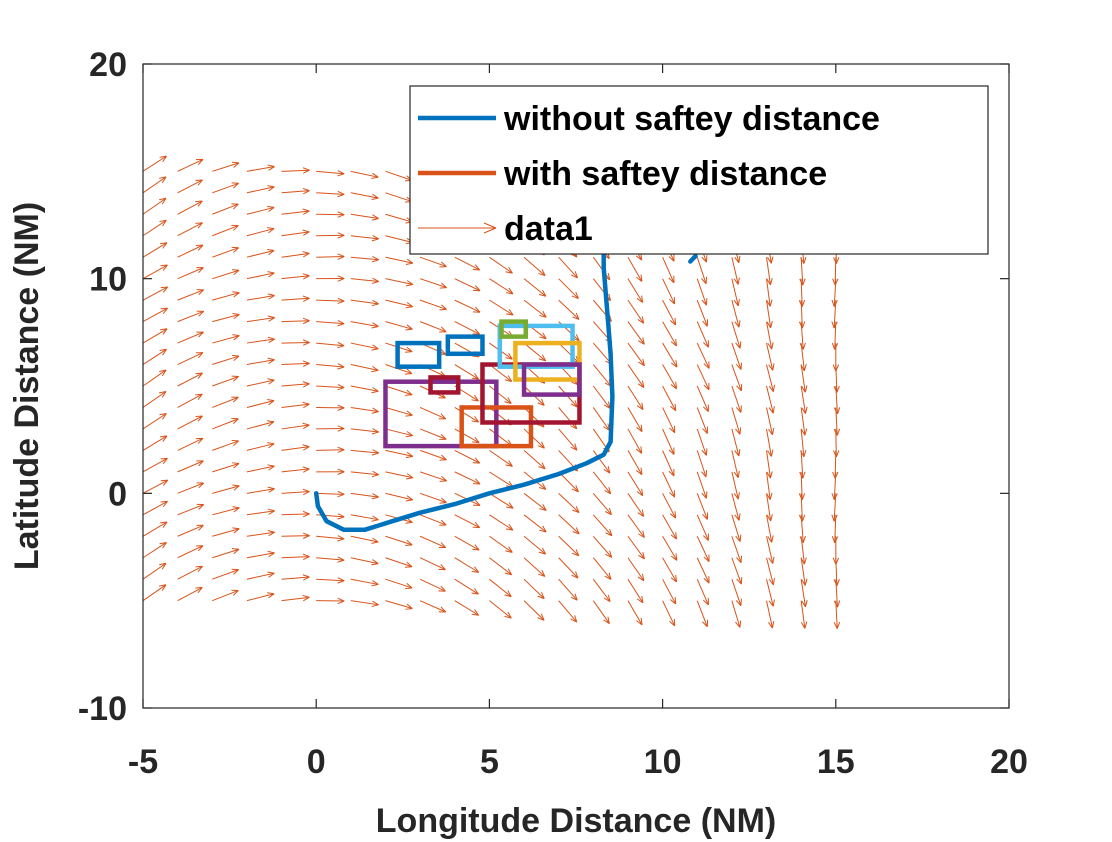 This screenshot has height=842, width=1112. Describe the element at coordinates (27, 386) in the screenshot. I see `y-axis-label: Latitude Distance (NM)` at that location.